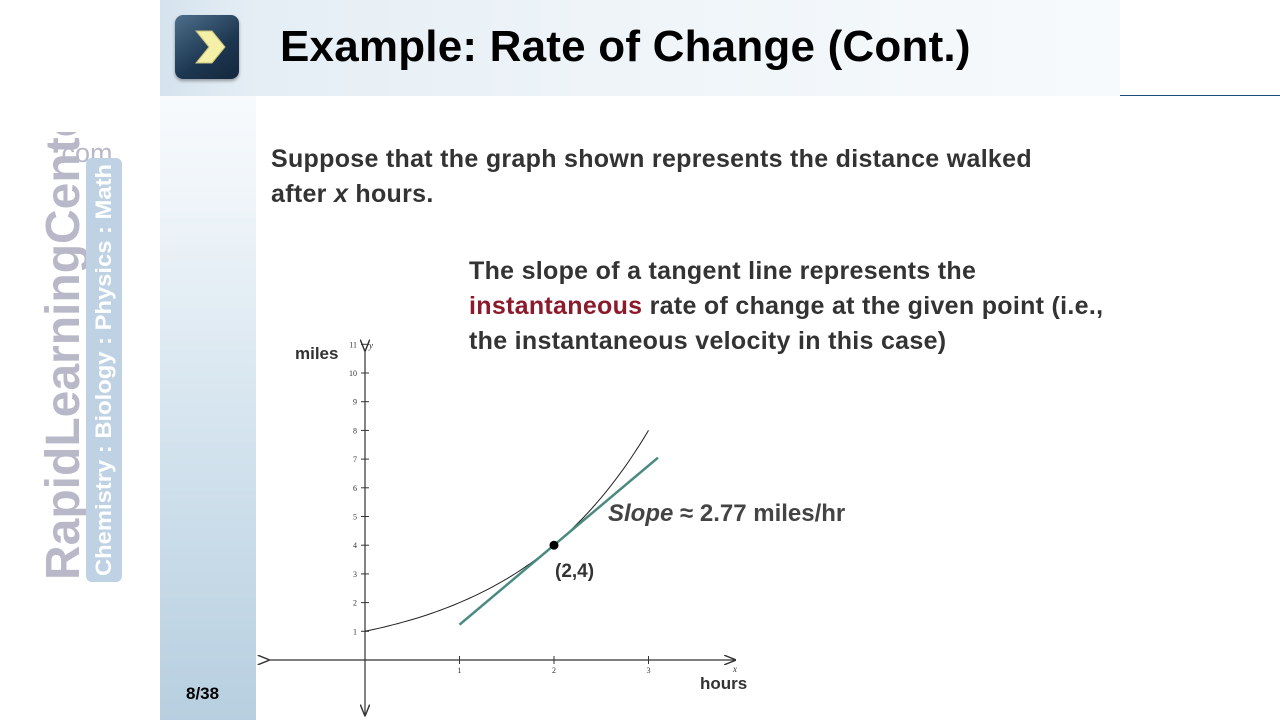 This screenshot has width=1280, height=720. What do you see at coordinates (355, 603) in the screenshot?
I see `y-tick-label: 2` at bounding box center [355, 603].